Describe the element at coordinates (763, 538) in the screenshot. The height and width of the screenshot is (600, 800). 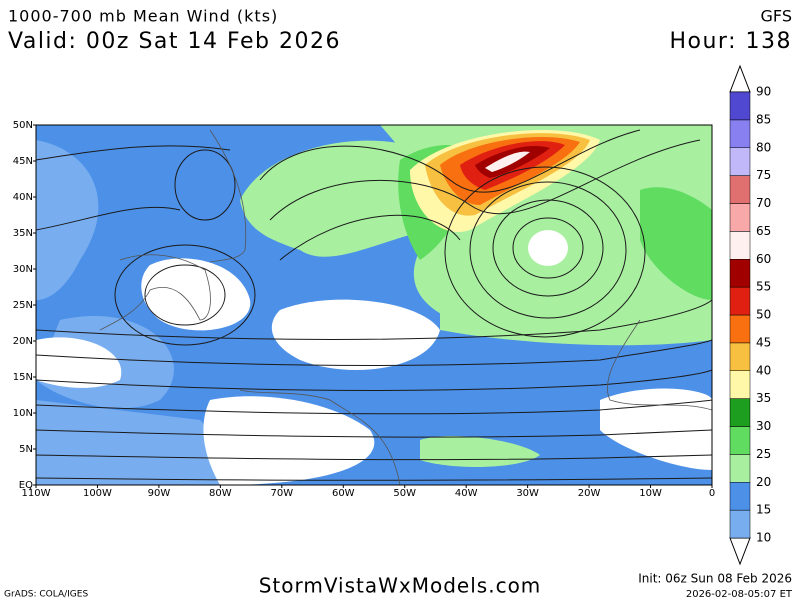
I see `colorbar-label: 10` at that location.